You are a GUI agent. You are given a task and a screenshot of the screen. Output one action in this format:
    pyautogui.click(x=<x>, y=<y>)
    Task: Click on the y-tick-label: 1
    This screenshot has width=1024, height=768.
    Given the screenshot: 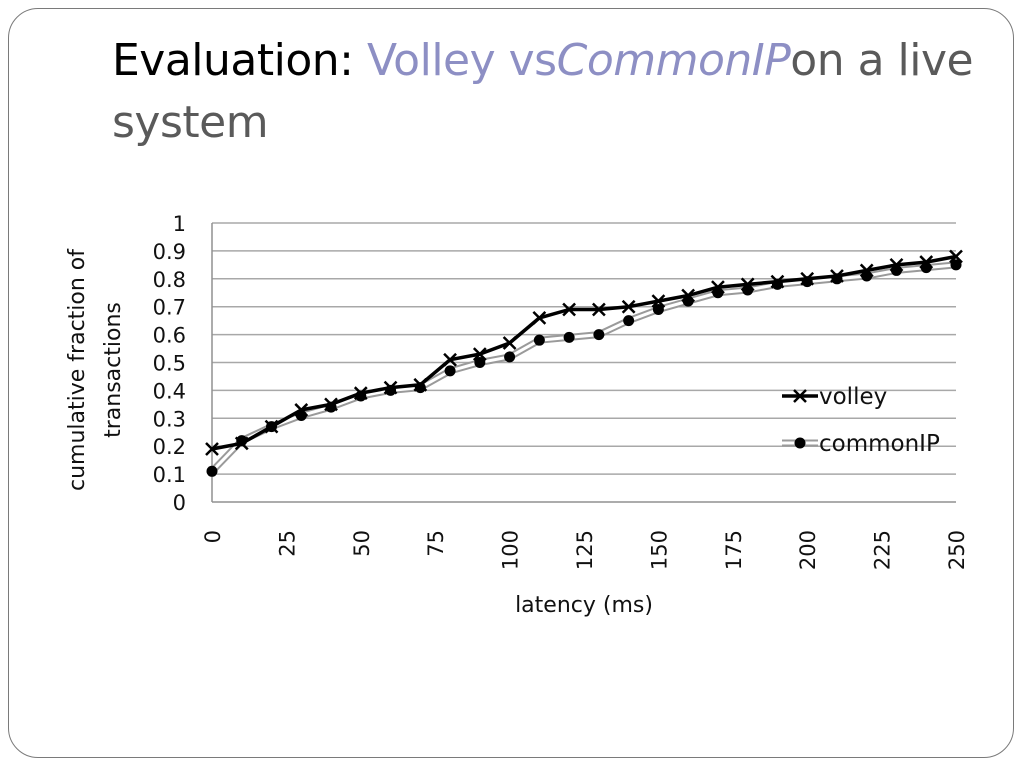 What is the action you would take?
    pyautogui.click(x=179, y=224)
    